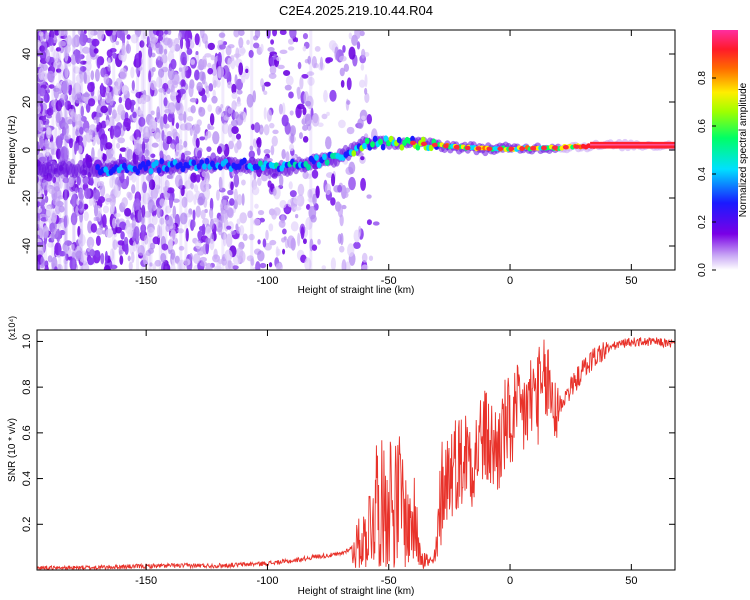  Describe the element at coordinates (27, 432) in the screenshot. I see `snr-y-tick-label: 0.6` at that location.